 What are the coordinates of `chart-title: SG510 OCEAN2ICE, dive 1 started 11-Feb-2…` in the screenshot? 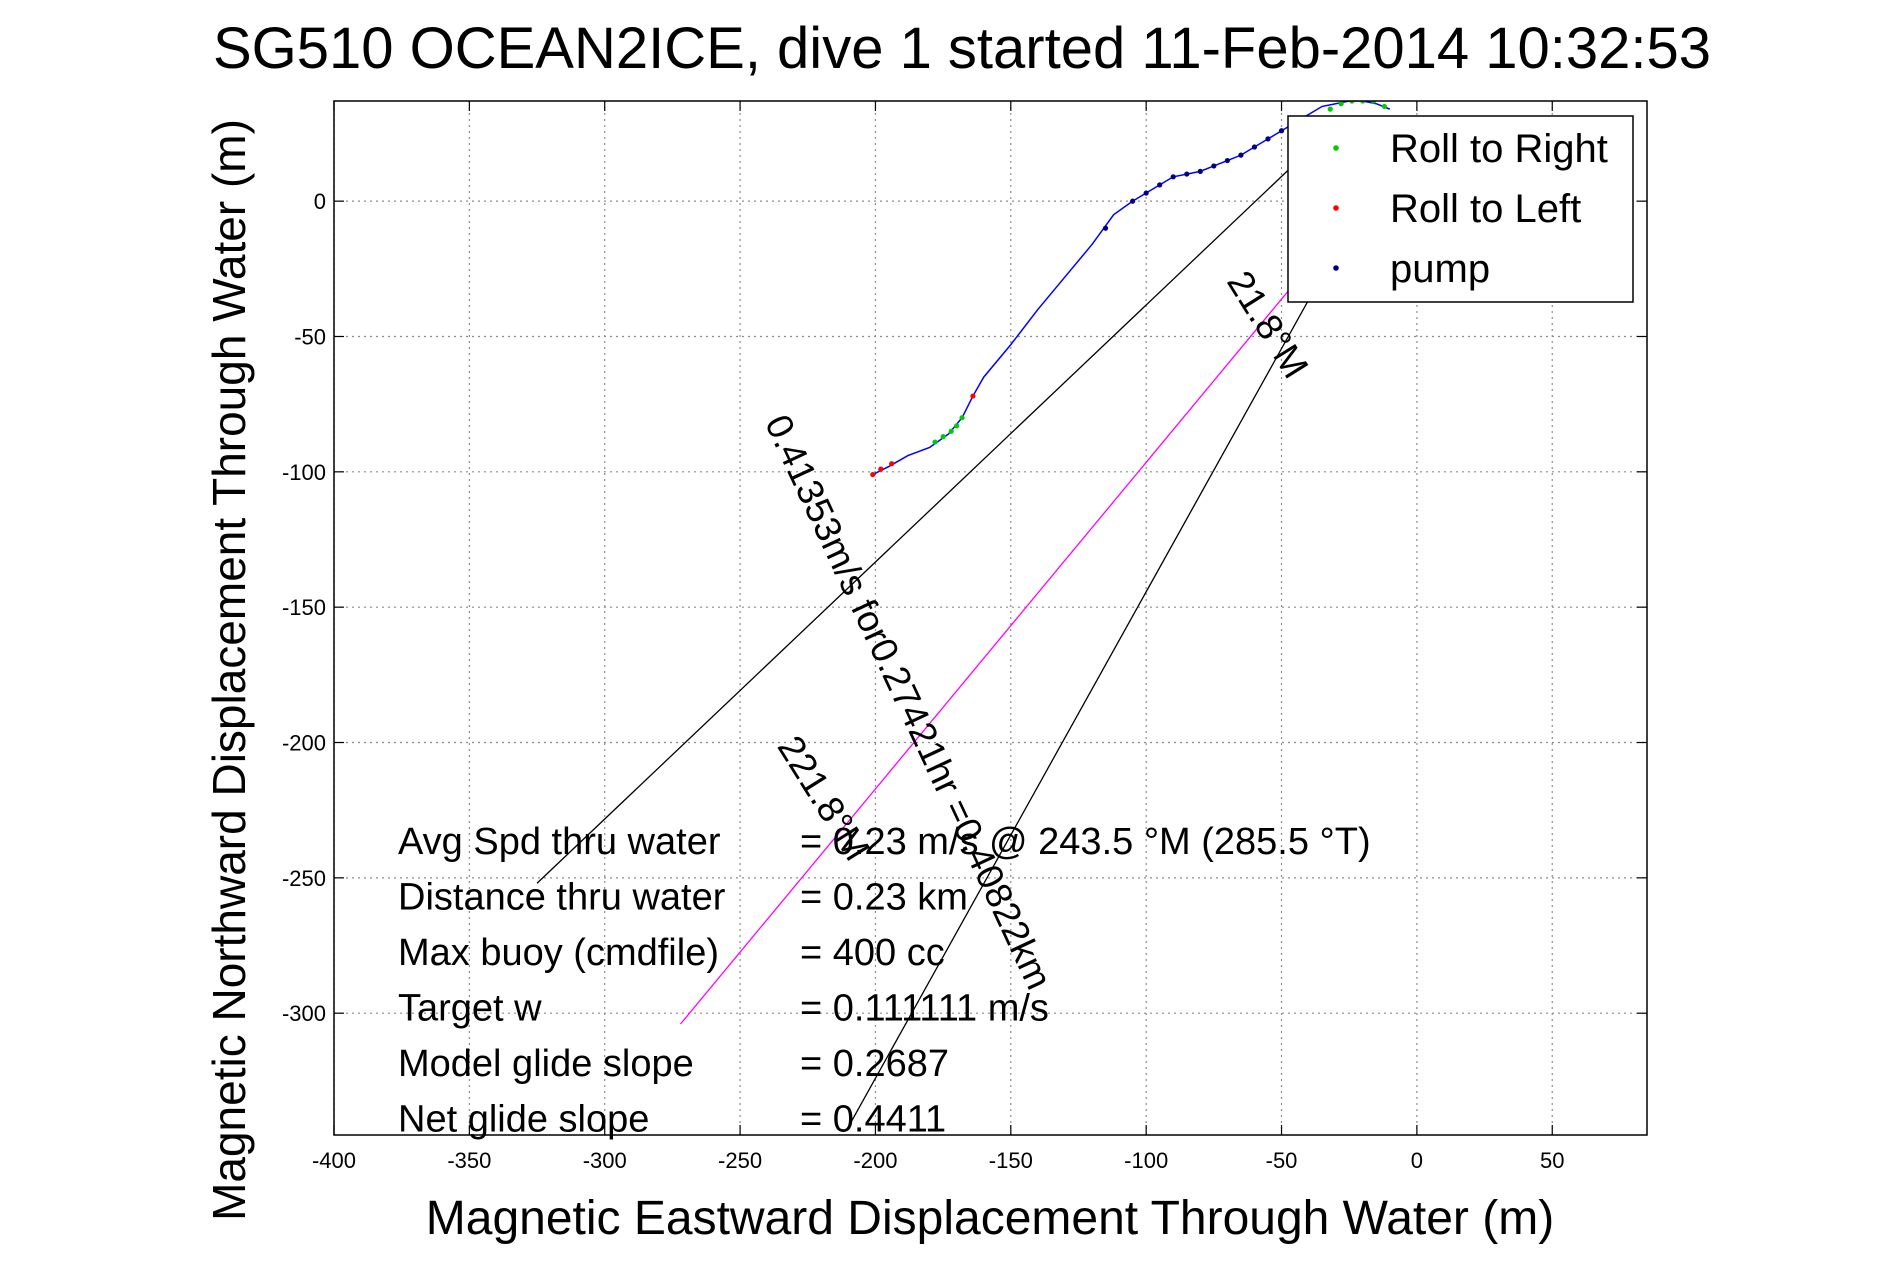 It's located at (962, 48).